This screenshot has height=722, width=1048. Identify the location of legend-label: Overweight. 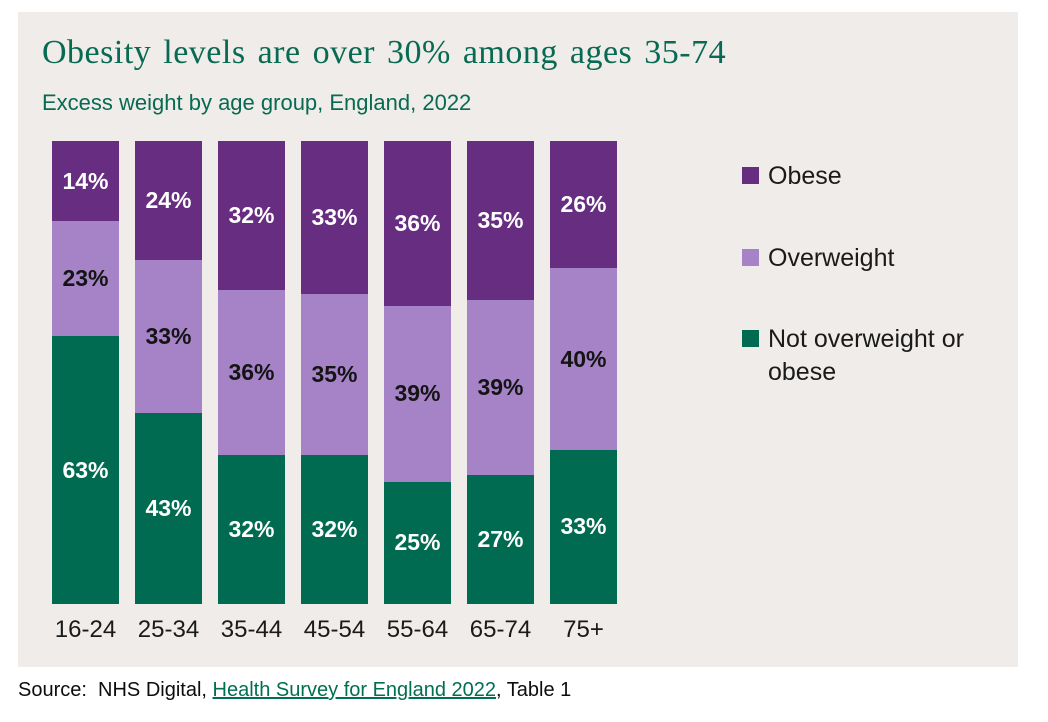
(831, 257).